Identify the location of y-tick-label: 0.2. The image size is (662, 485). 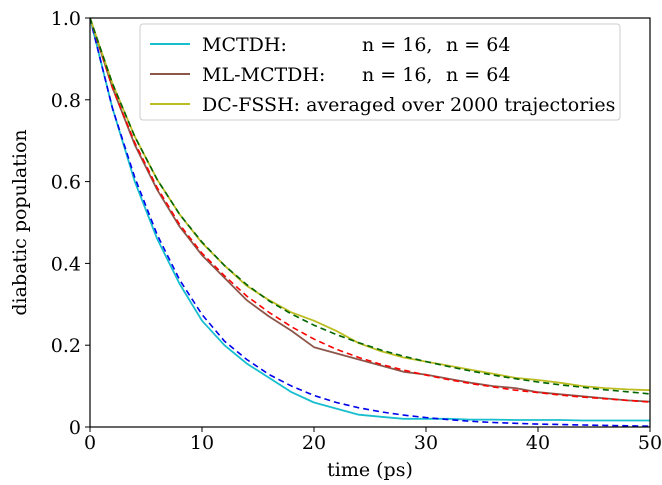
(66, 346).